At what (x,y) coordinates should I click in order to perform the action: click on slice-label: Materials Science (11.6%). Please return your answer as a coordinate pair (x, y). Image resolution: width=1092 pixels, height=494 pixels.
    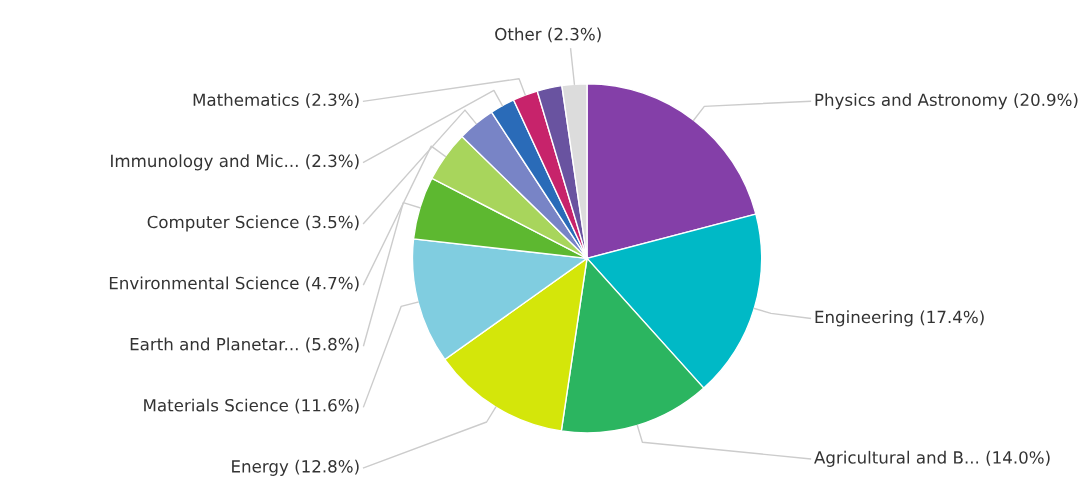
    Looking at the image, I should click on (251, 406).